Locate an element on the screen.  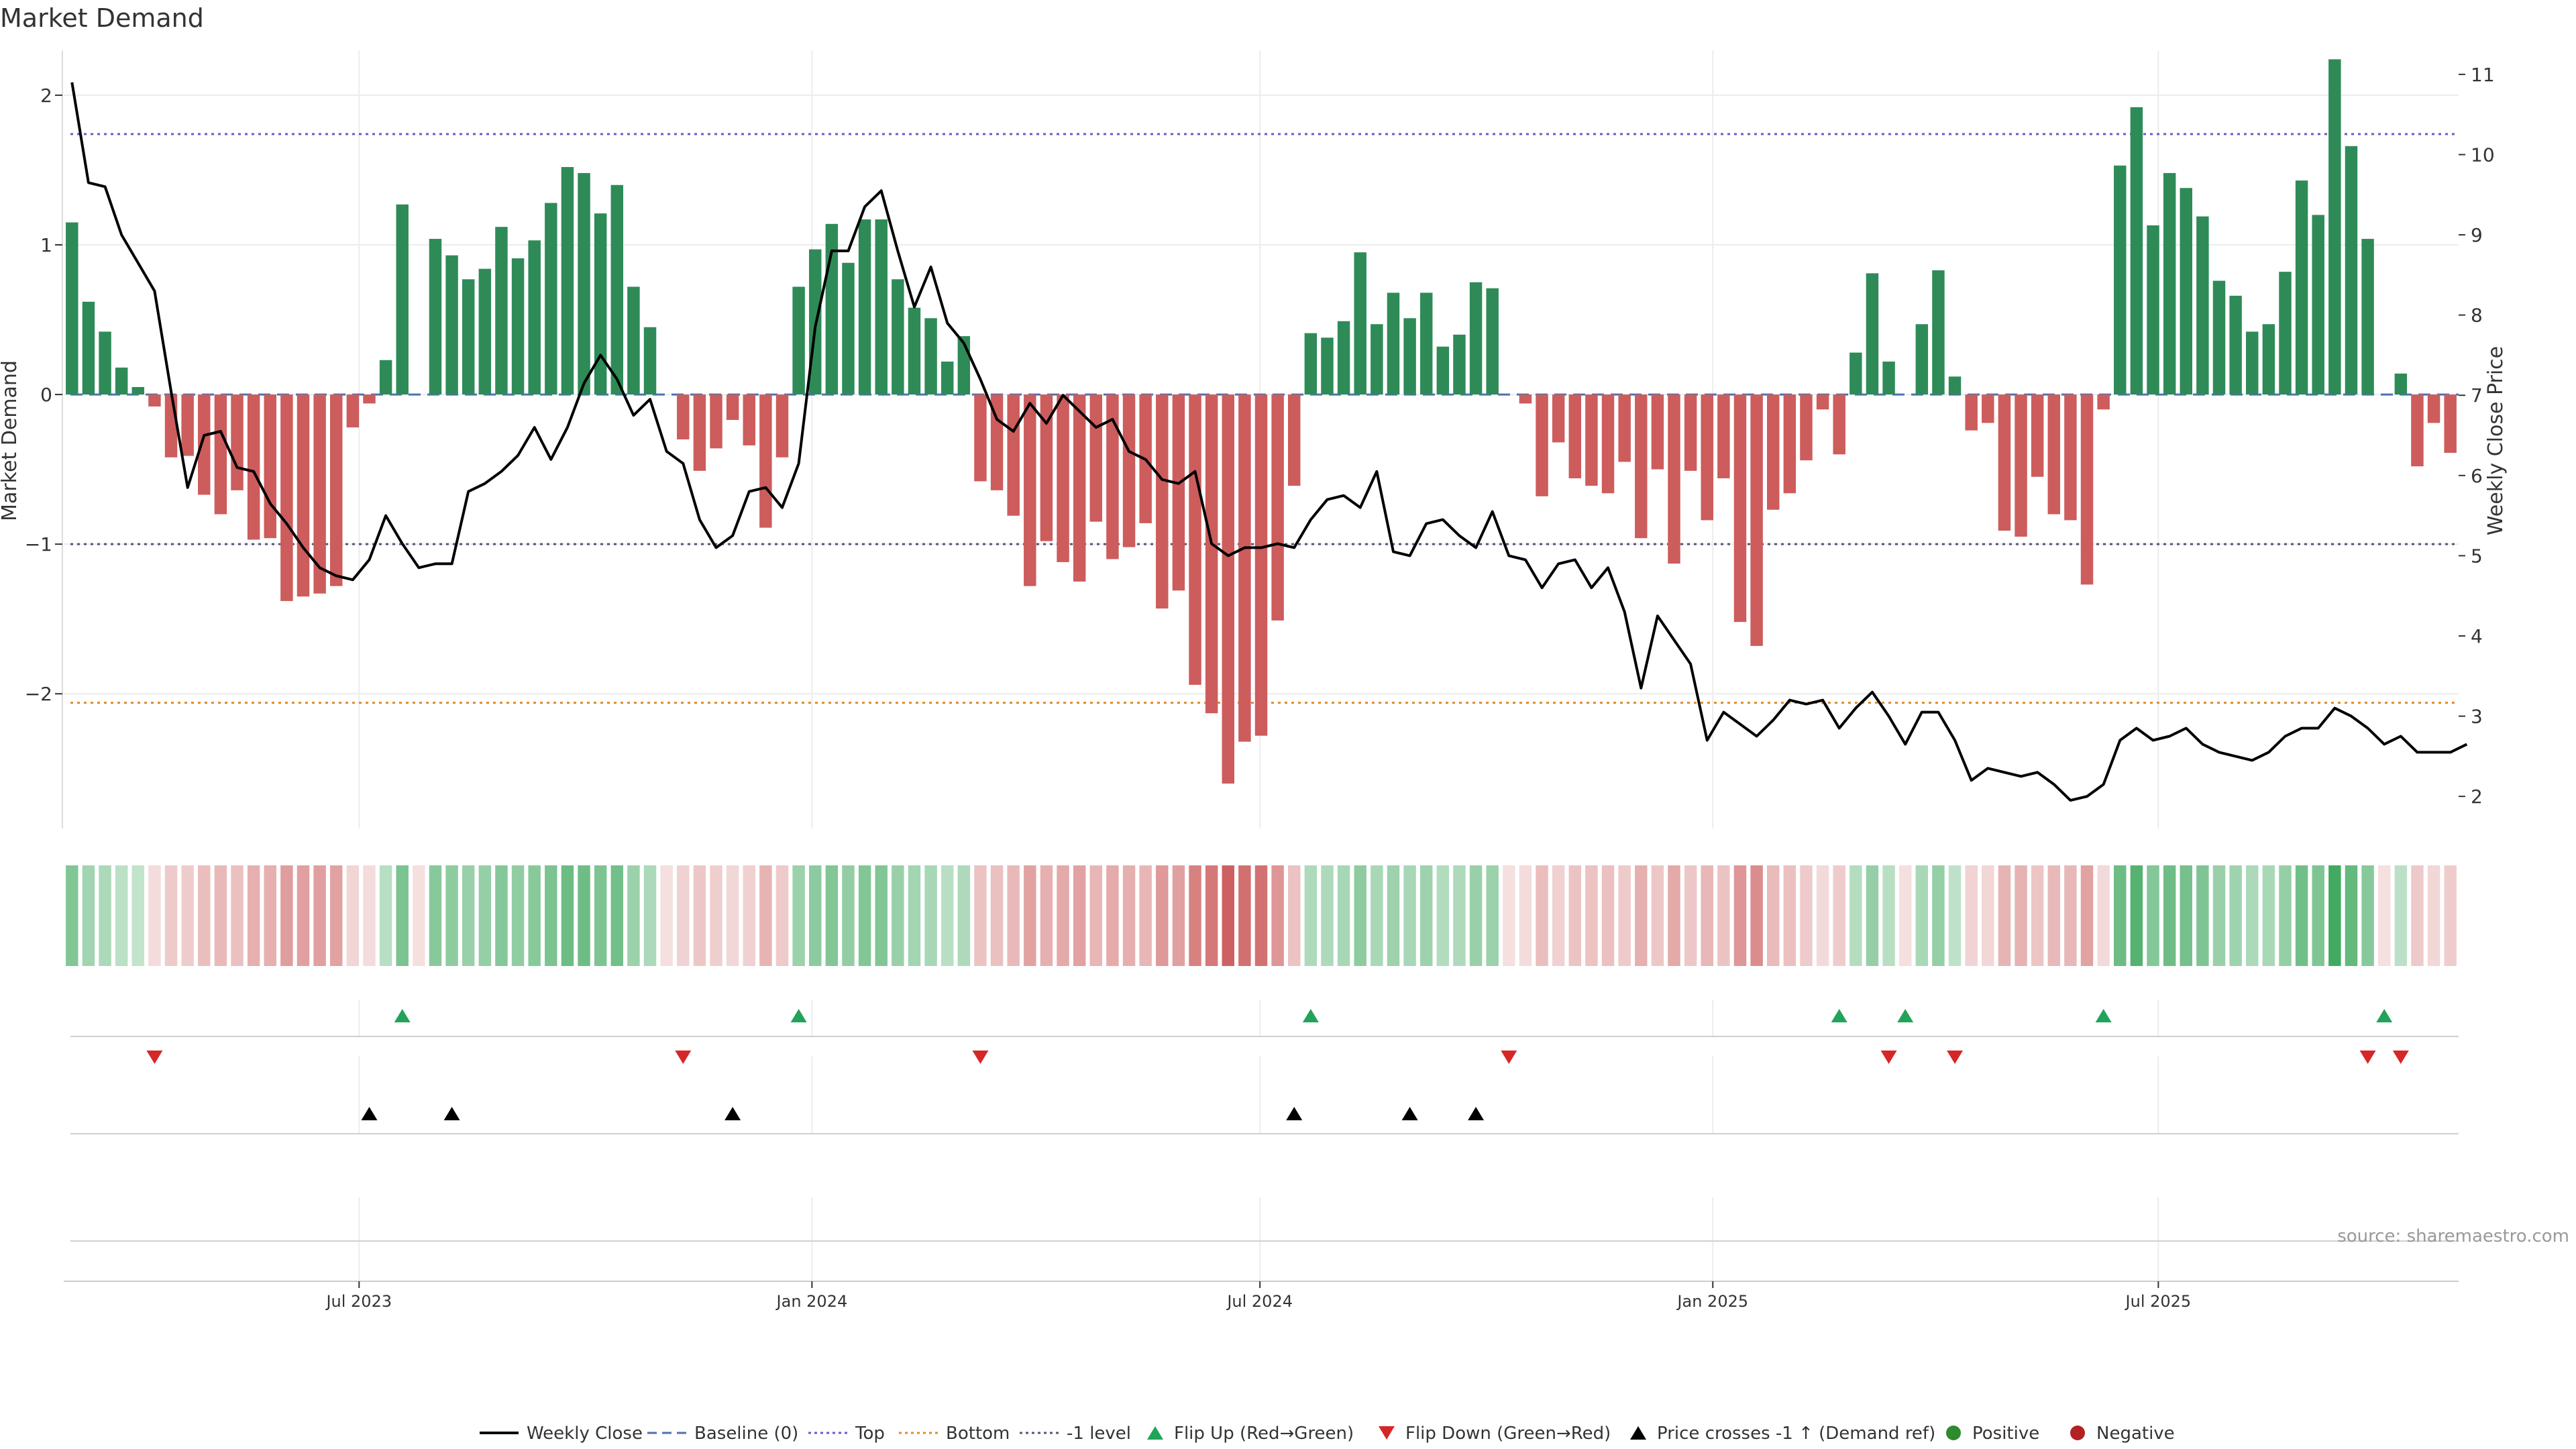
x-tick-label: Jul 2025 is located at coordinates (2158, 1301).